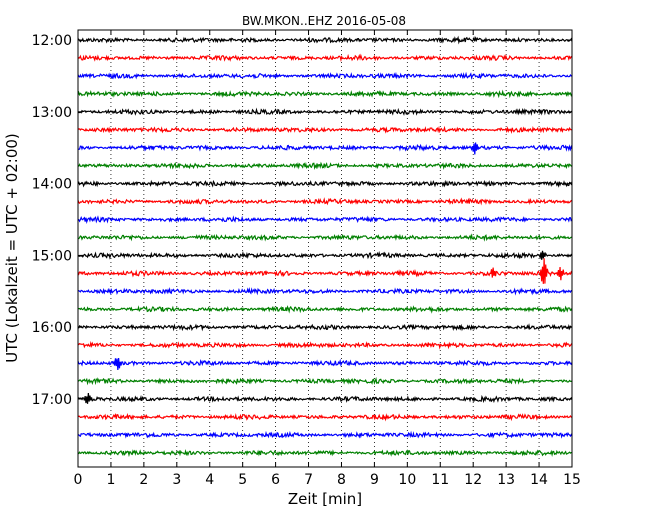 The height and width of the screenshot is (520, 650). What do you see at coordinates (52, 400) in the screenshot?
I see `y-tick-label: 17:00` at bounding box center [52, 400].